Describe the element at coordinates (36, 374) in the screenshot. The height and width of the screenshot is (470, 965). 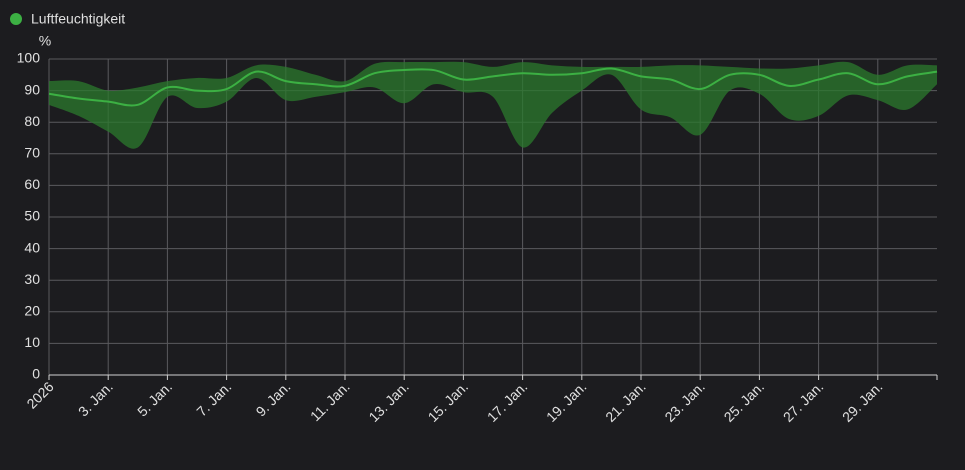
I see `y-tick-label: 0` at that location.